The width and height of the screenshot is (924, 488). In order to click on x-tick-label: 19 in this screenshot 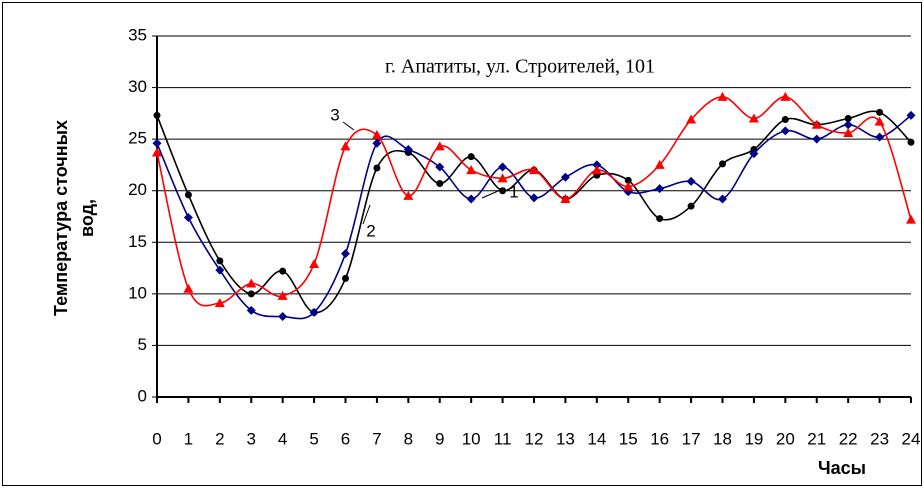, I will do `click(753, 438)`.